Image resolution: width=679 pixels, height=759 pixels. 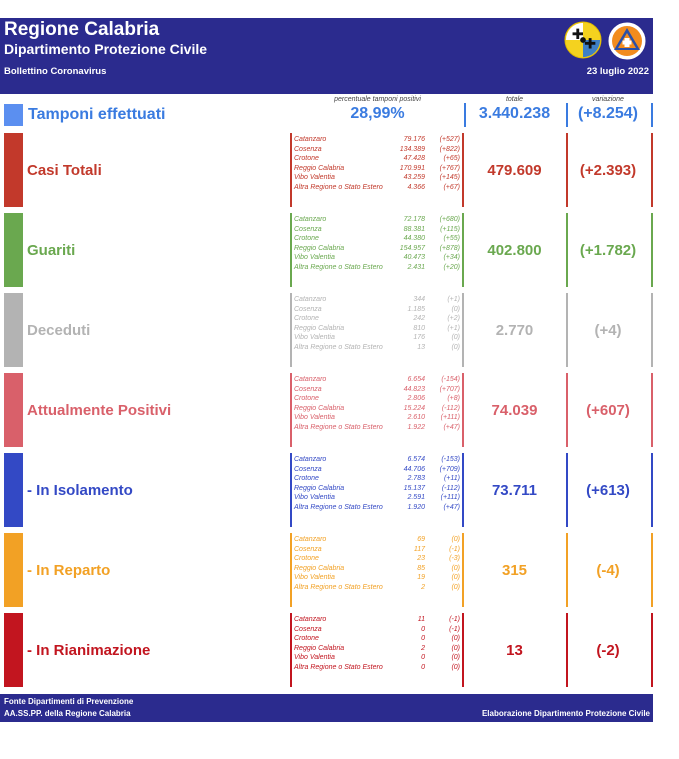 What do you see at coordinates (449, 168) in the screenshot?
I see `province-delta: (+767)` at bounding box center [449, 168].